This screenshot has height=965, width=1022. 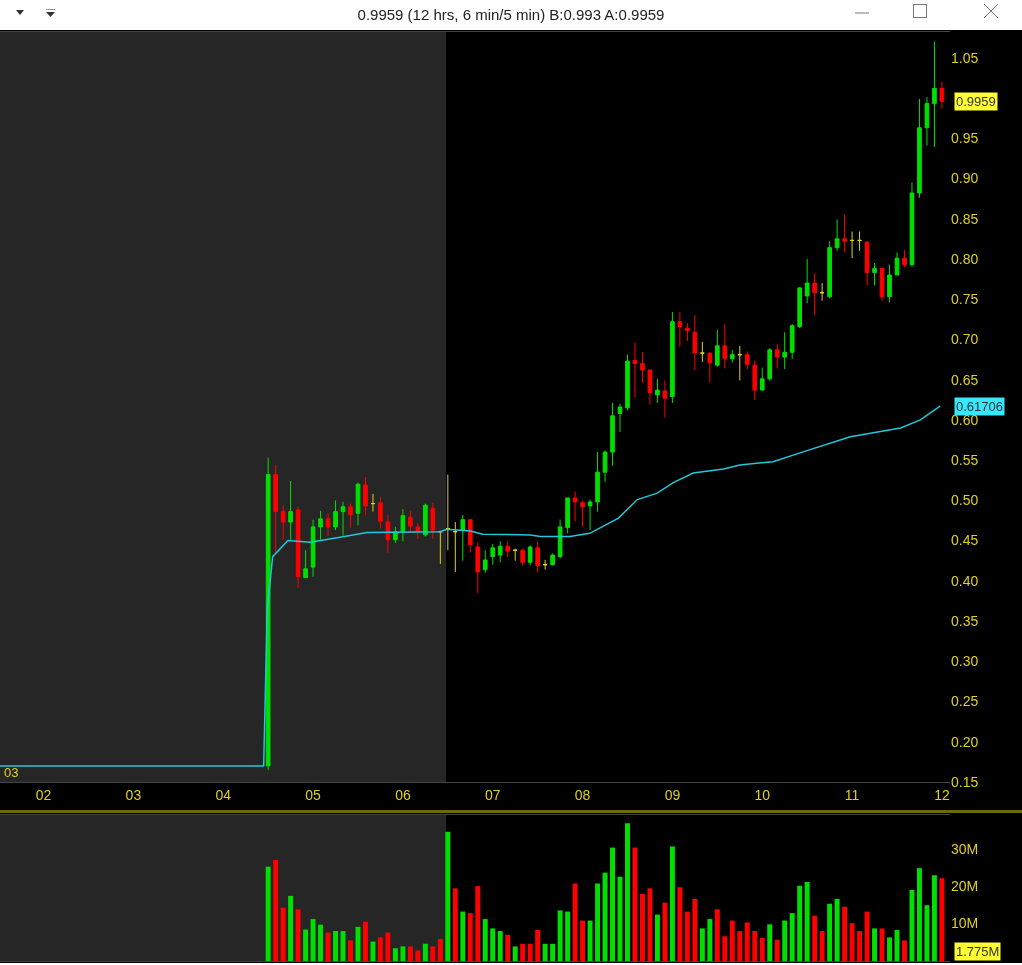 I want to click on x-tick-label: 08, so click(x=582, y=794).